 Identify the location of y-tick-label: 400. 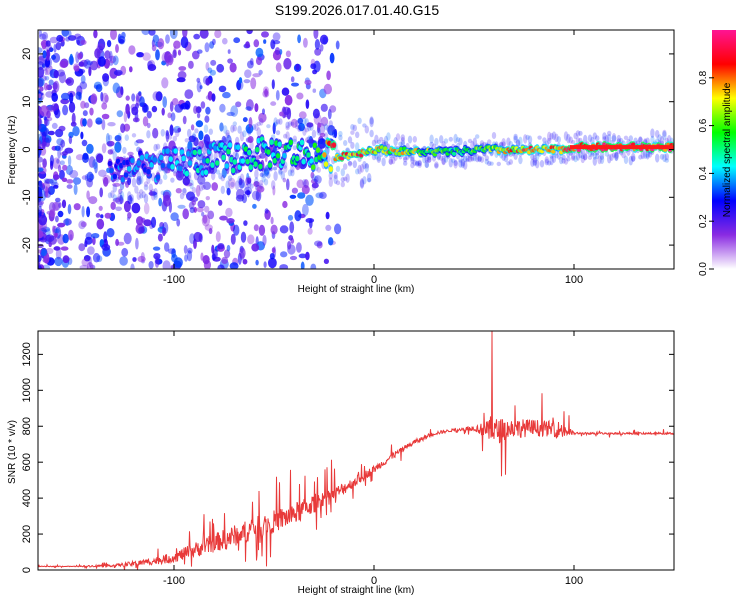
(27, 498).